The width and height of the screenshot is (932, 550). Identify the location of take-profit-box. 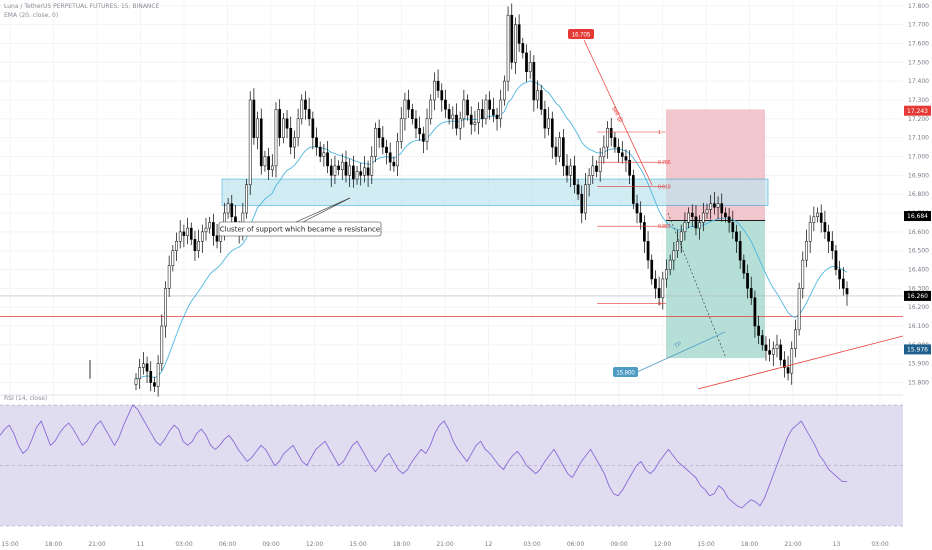
(715, 289).